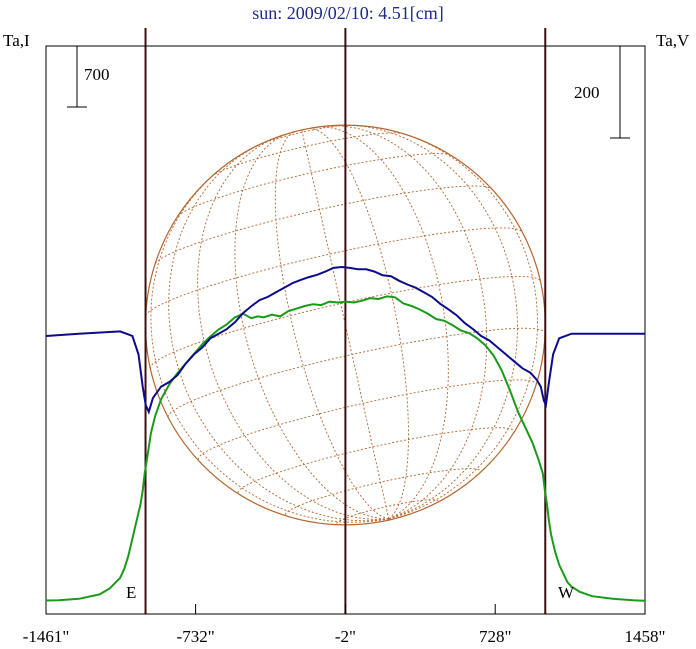 The width and height of the screenshot is (696, 649). Describe the element at coordinates (673, 40) in the screenshot. I see `ylabel-right: Ta,V` at that location.